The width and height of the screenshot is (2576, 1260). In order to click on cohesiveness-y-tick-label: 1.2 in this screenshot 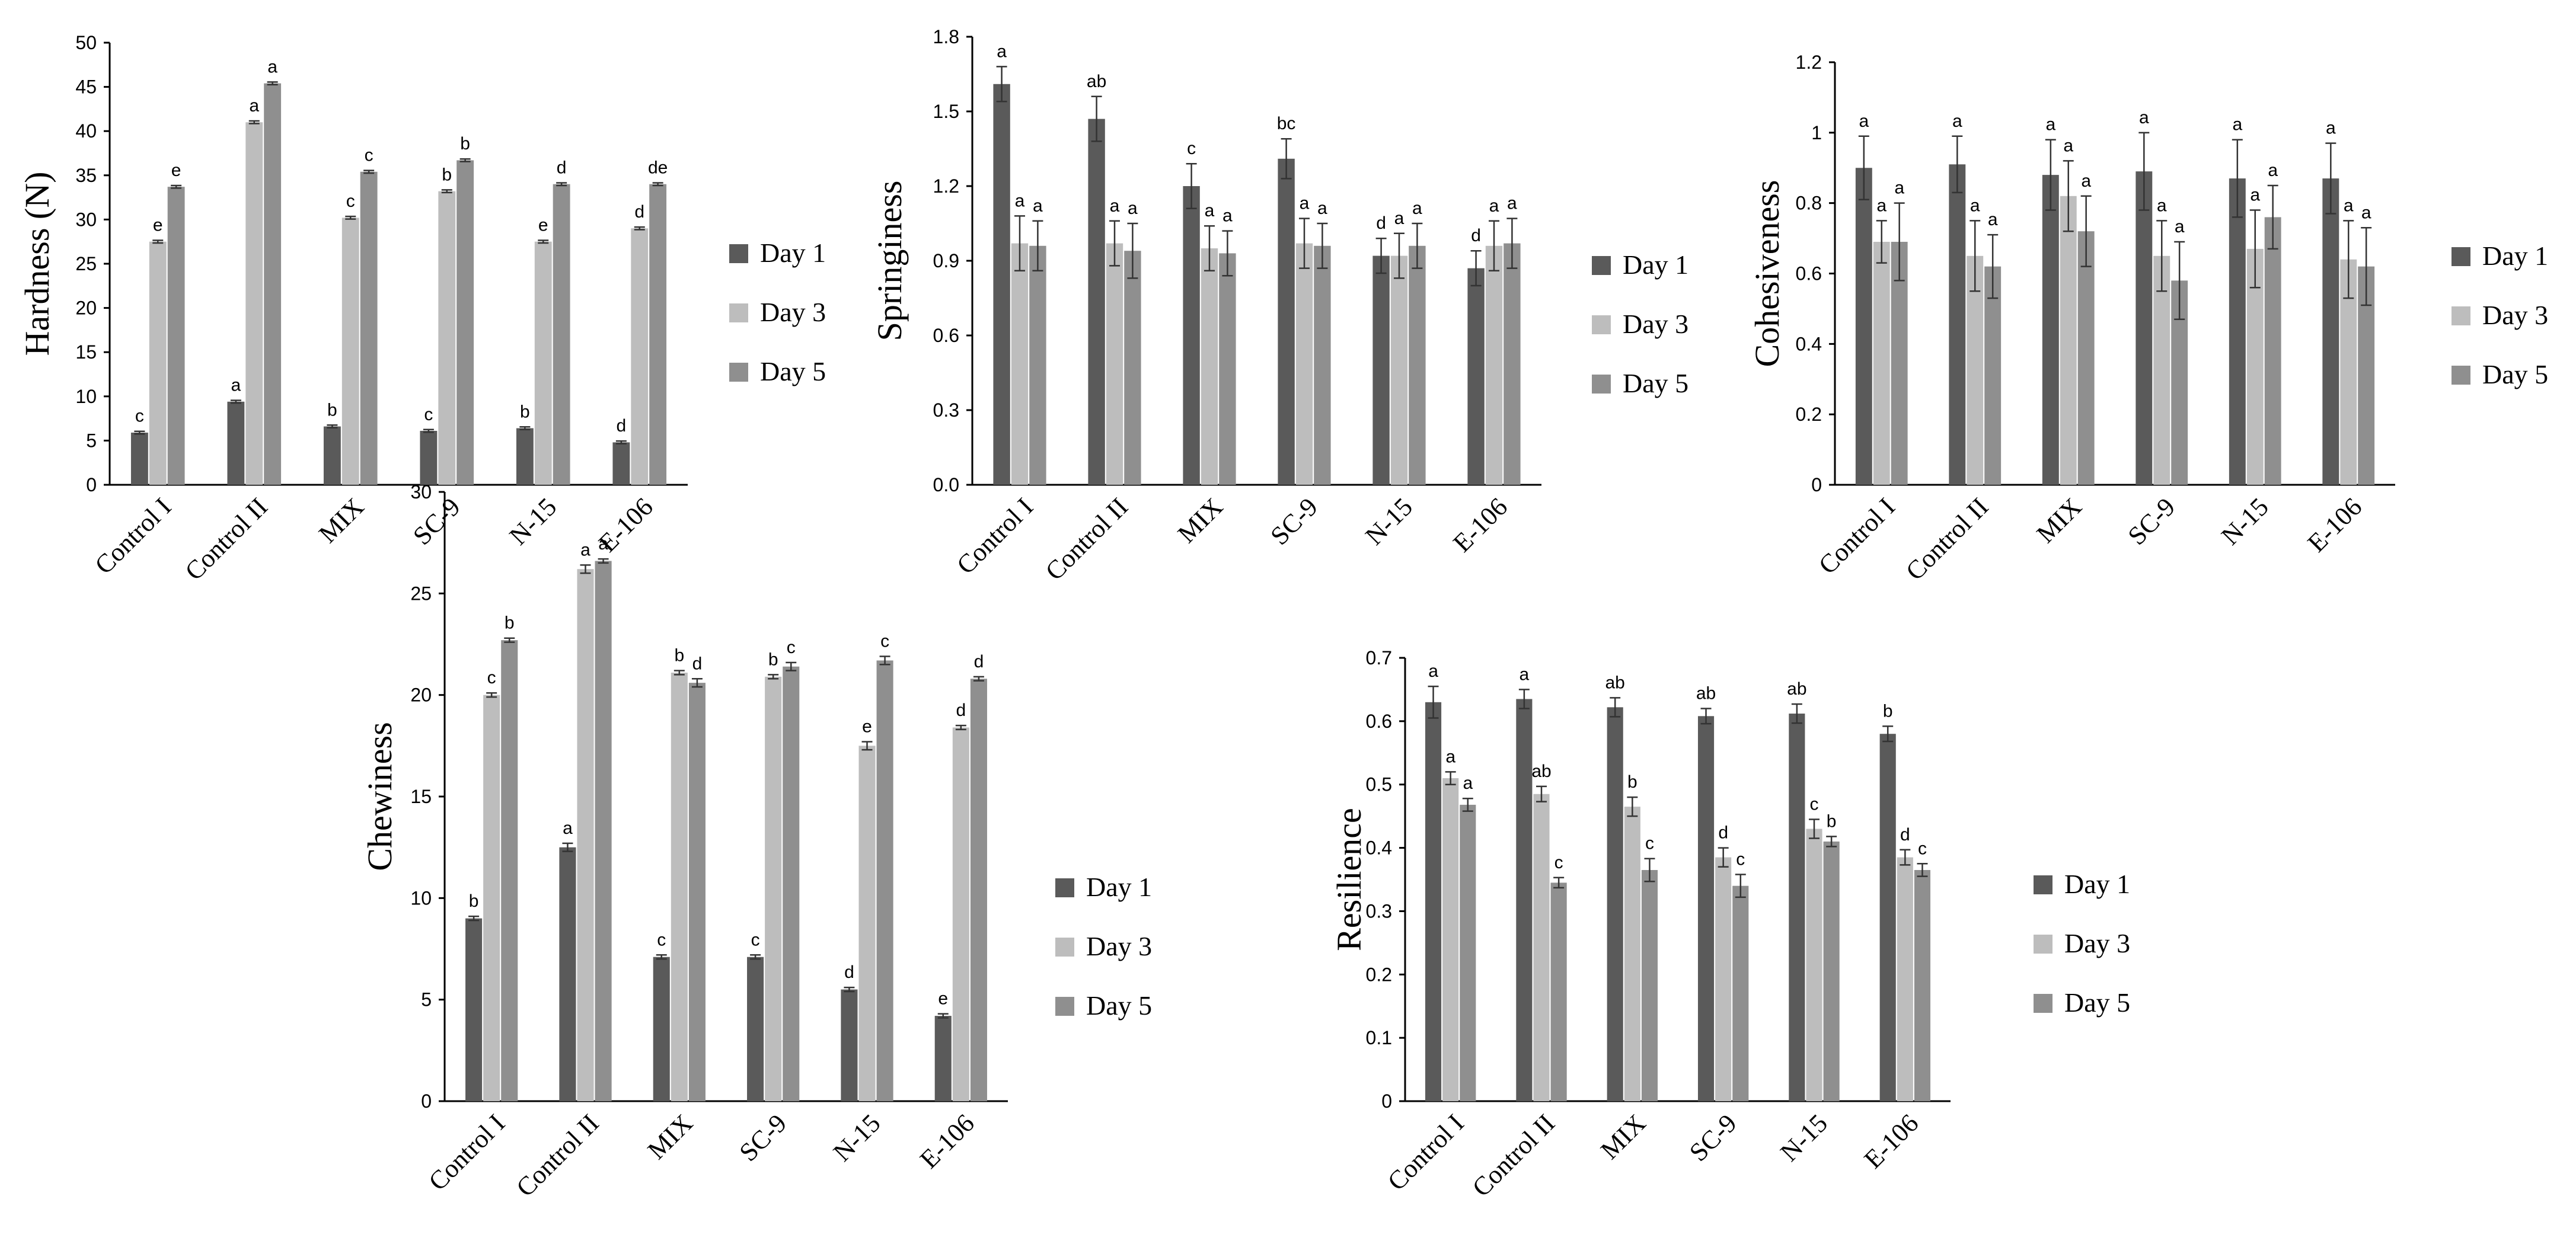, I will do `click(1809, 62)`.